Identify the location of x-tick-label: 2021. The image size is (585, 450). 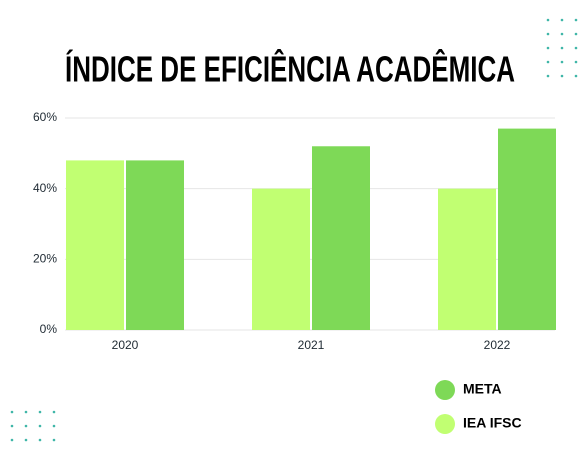
(311, 345).